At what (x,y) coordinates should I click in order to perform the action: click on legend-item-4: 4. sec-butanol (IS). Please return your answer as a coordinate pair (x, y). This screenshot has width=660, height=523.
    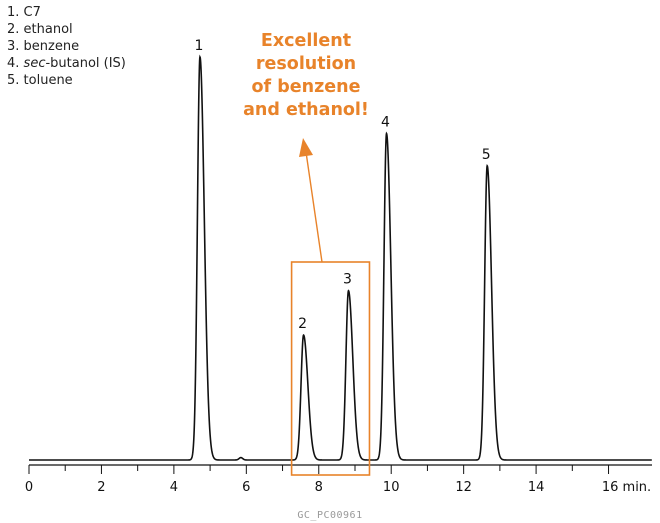
    Looking at the image, I should click on (66, 63).